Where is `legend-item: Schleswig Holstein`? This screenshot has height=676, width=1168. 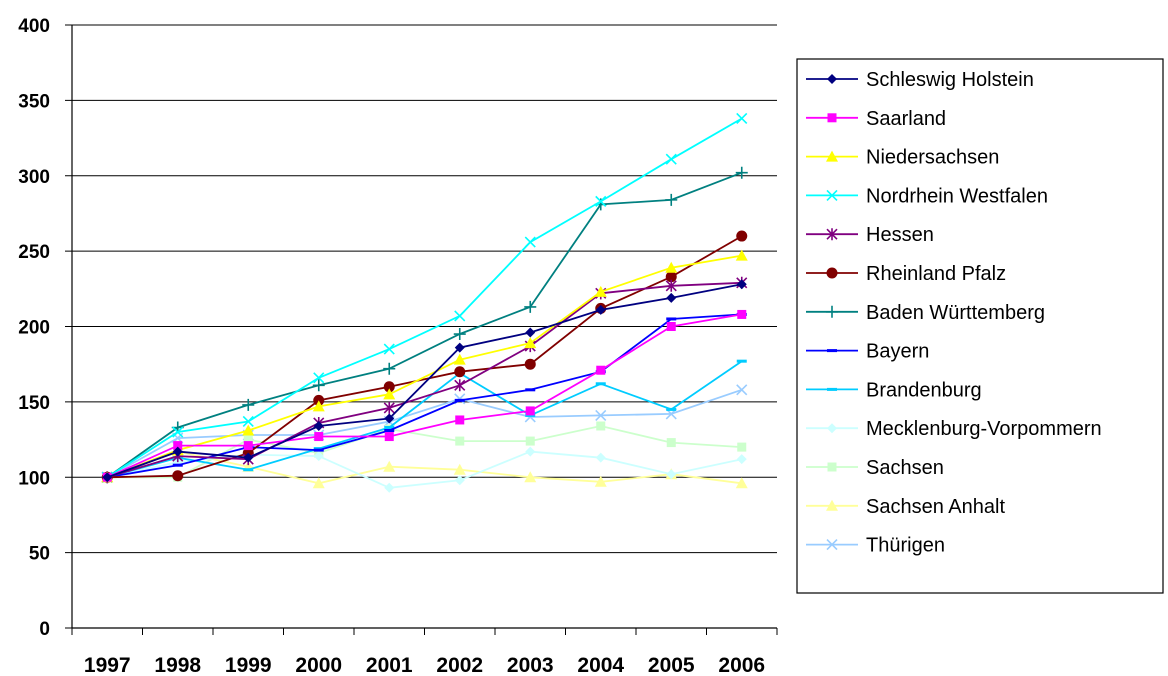
legend-item: Schleswig Holstein is located at coordinates (920, 80).